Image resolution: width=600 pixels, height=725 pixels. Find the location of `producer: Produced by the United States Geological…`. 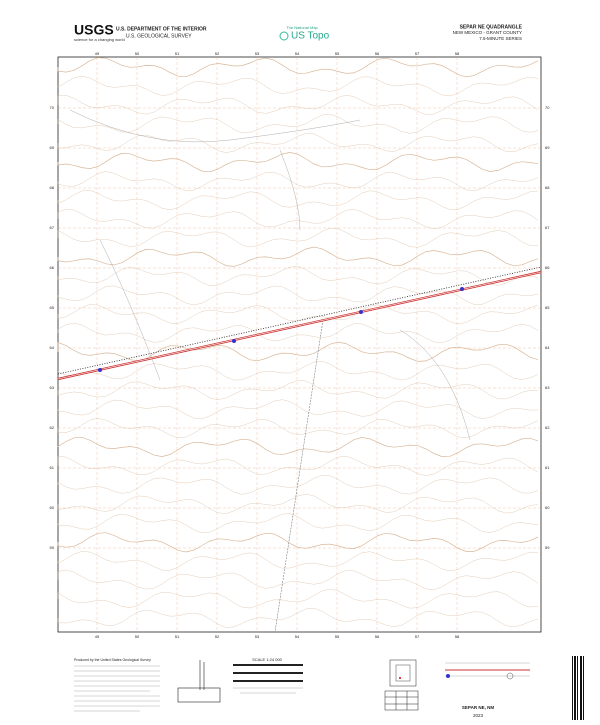

producer: Produced by the United States Geological… is located at coordinates (112, 660).